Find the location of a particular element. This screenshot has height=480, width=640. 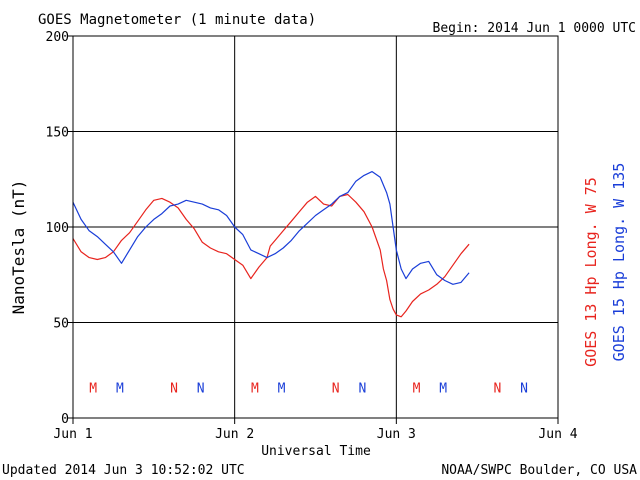

y-tick-label: 0 is located at coordinates (65, 419).